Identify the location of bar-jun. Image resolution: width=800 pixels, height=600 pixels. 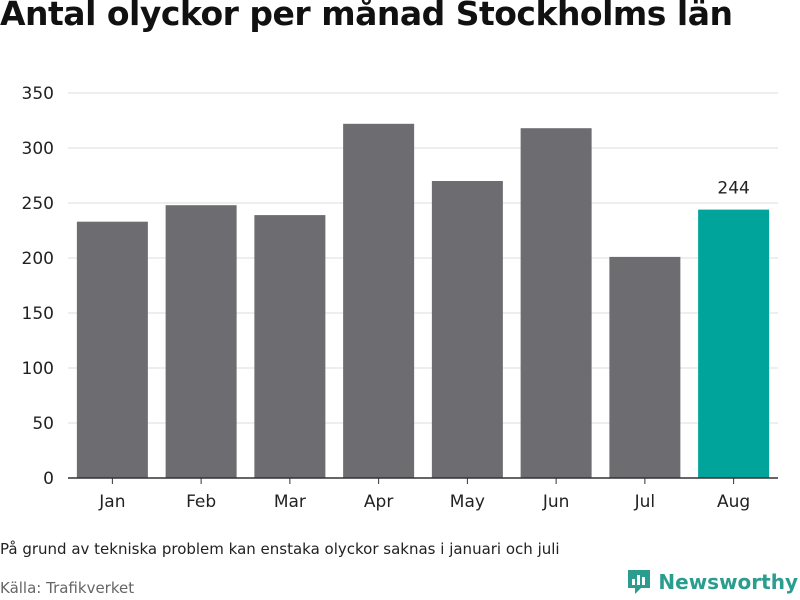
(556, 303).